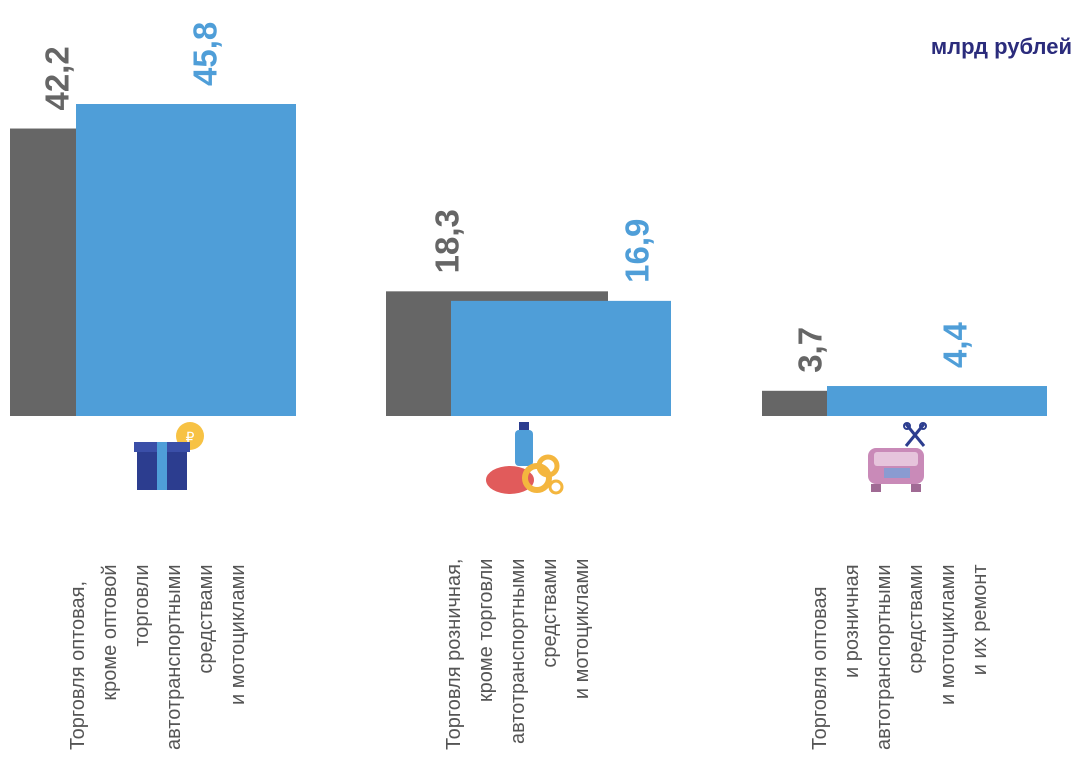  I want to click on value-label-series-2-category-2: 16,9, so click(637, 251).